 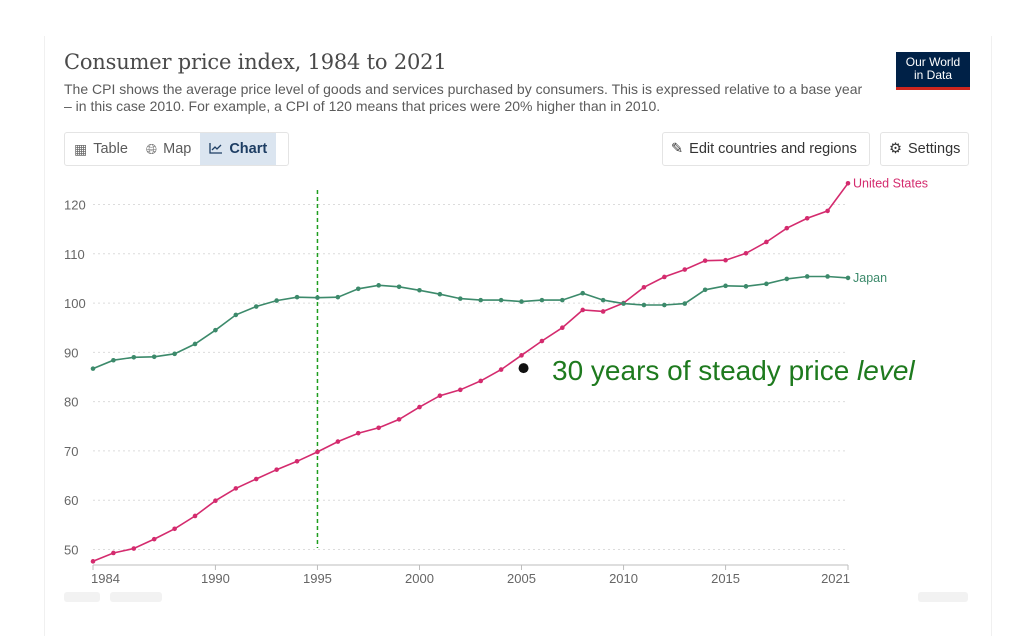 I want to click on edit-countries-button: ✎ Edit countries and regions, so click(x=766, y=149).